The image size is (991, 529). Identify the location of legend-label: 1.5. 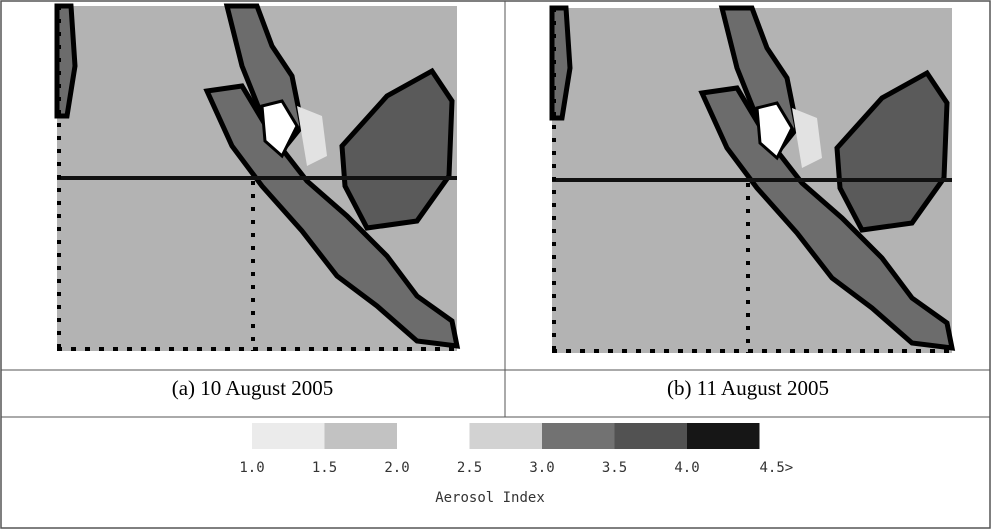
(324, 468).